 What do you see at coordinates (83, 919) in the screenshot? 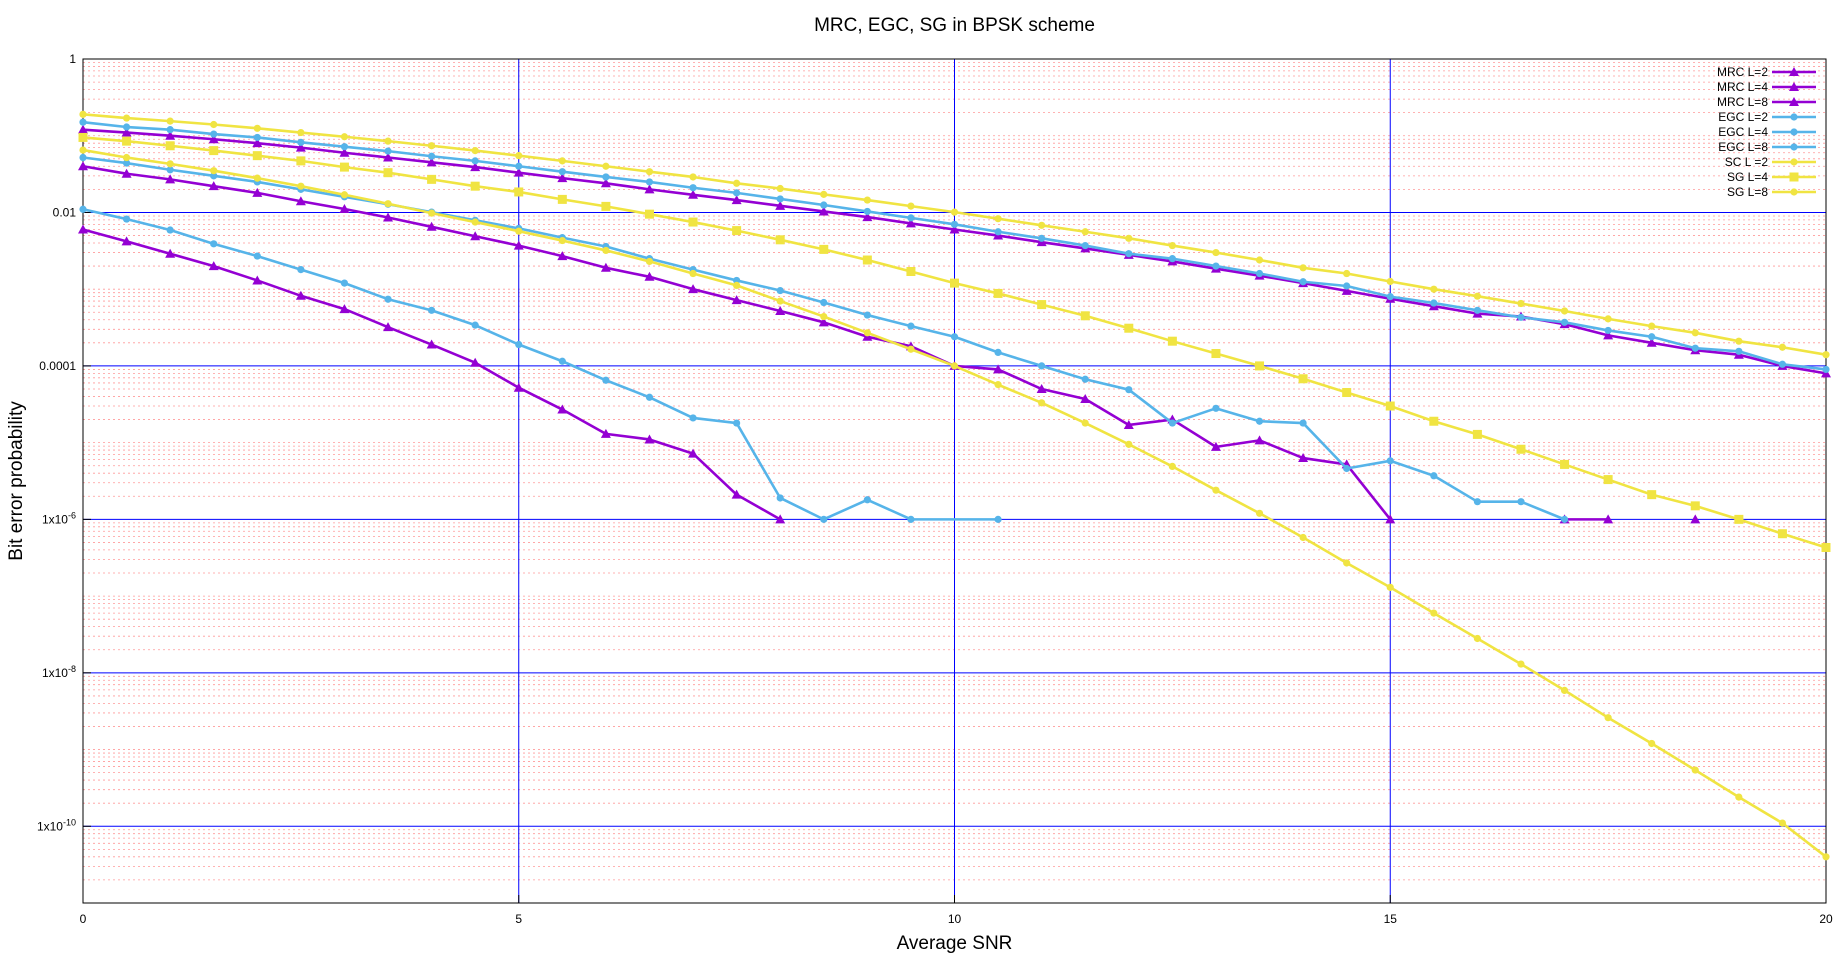
I see `x-tick-label: 0` at bounding box center [83, 919].